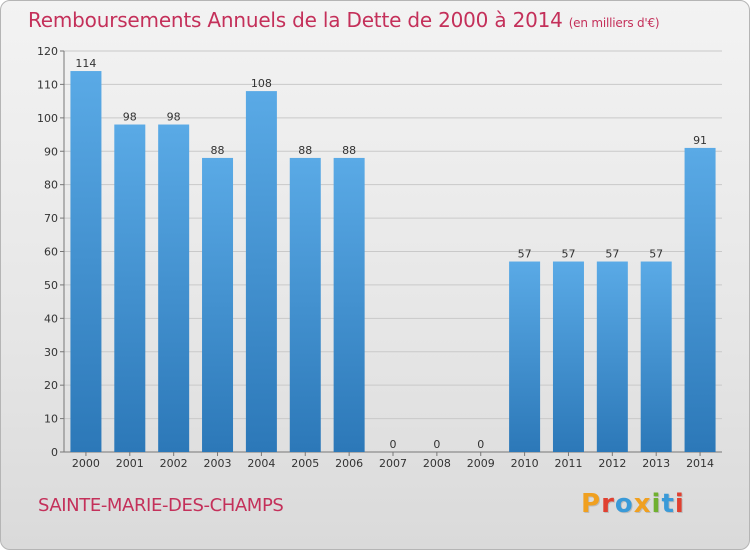  Describe the element at coordinates (47, 118) in the screenshot. I see `y-tick-label: 100` at that location.